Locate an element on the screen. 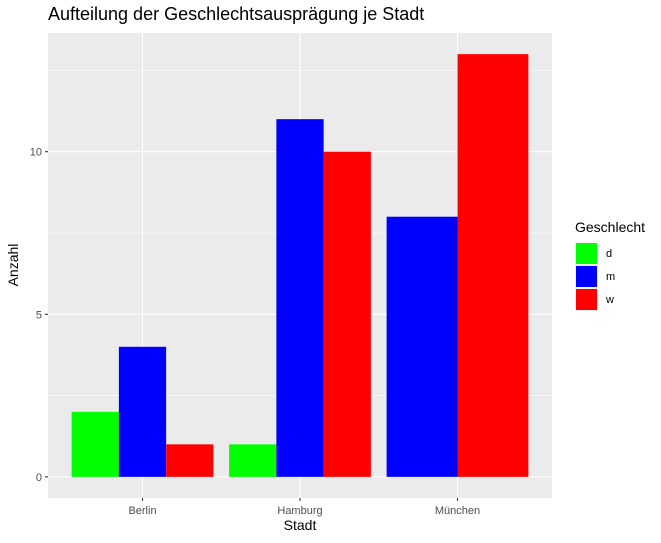 The width and height of the screenshot is (661, 543). y-tick-label: 10 is located at coordinates (36, 153).